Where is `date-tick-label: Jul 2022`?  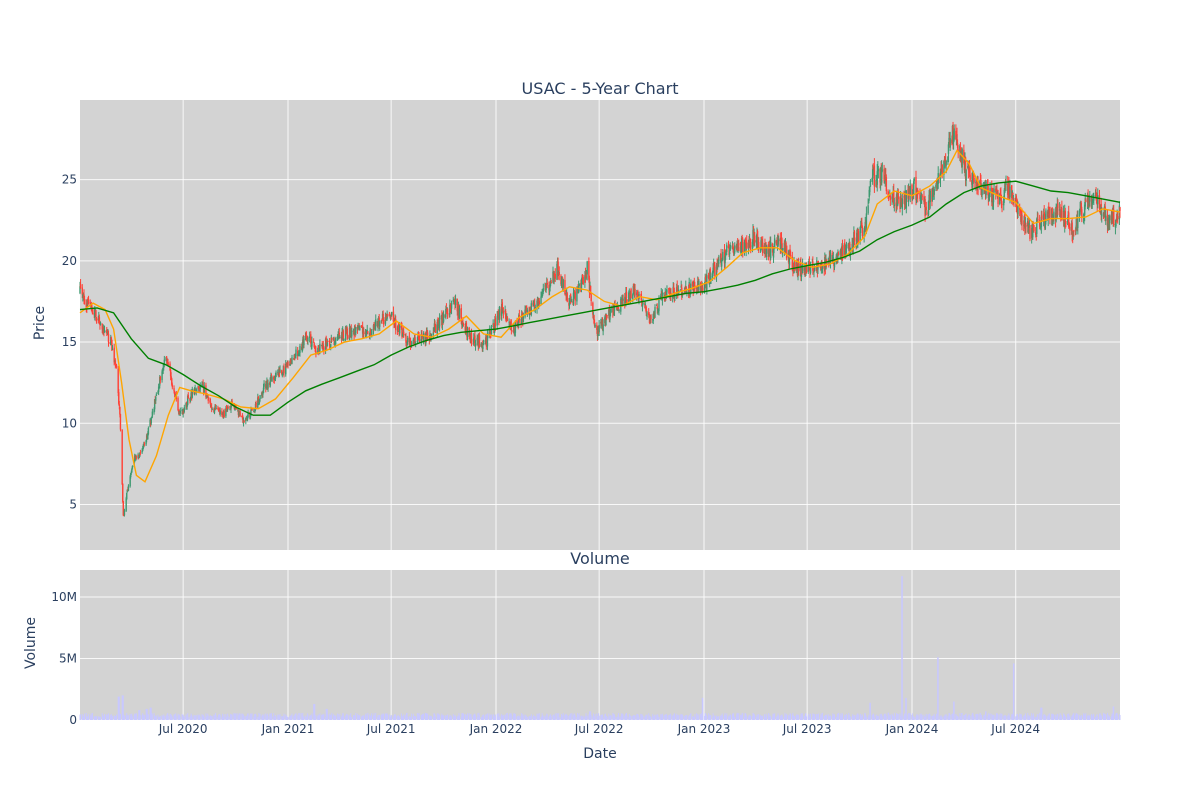
date-tick-label: Jul 2022 is located at coordinates (599, 729).